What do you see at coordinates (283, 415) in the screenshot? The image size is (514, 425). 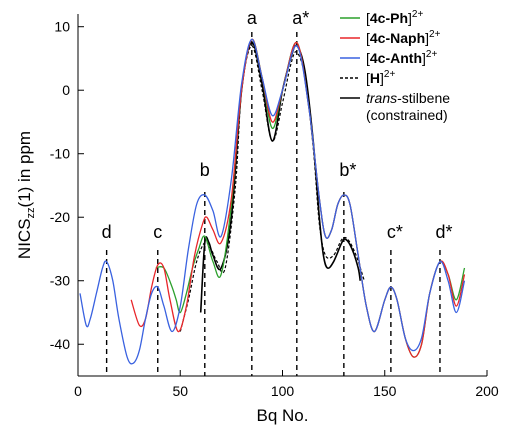 I see `x-axis-label: Bq No.` at bounding box center [283, 415].